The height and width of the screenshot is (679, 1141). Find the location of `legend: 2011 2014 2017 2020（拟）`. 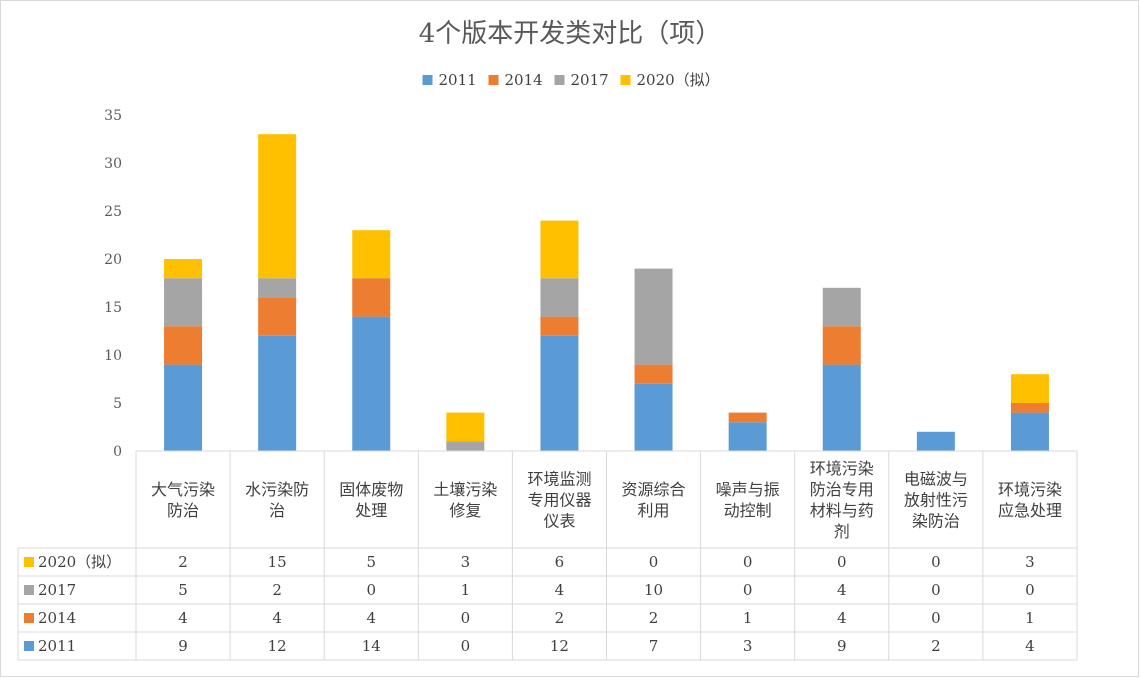

legend: 2011 2014 2017 2020（拟） is located at coordinates (571, 80).